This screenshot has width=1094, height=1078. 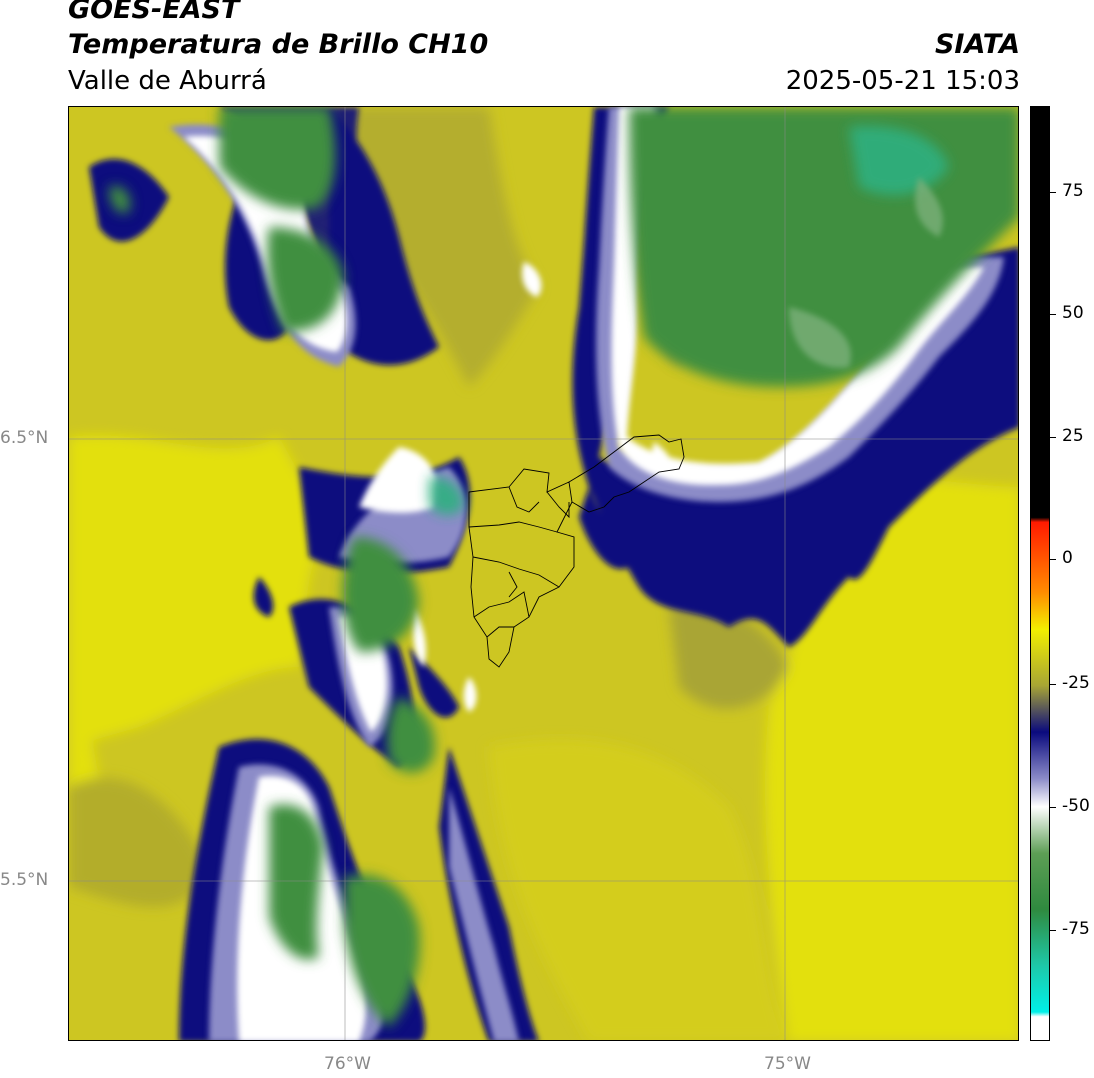 I want to click on municipal-boundaries, so click(x=576, y=551).